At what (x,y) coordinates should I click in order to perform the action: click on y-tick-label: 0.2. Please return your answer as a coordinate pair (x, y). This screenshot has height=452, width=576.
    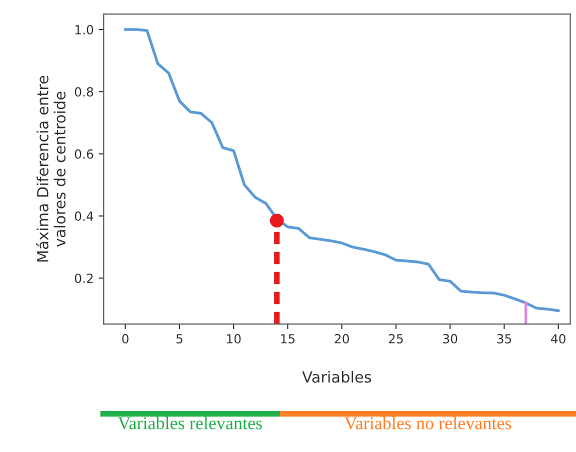
    Looking at the image, I should click on (83, 279).